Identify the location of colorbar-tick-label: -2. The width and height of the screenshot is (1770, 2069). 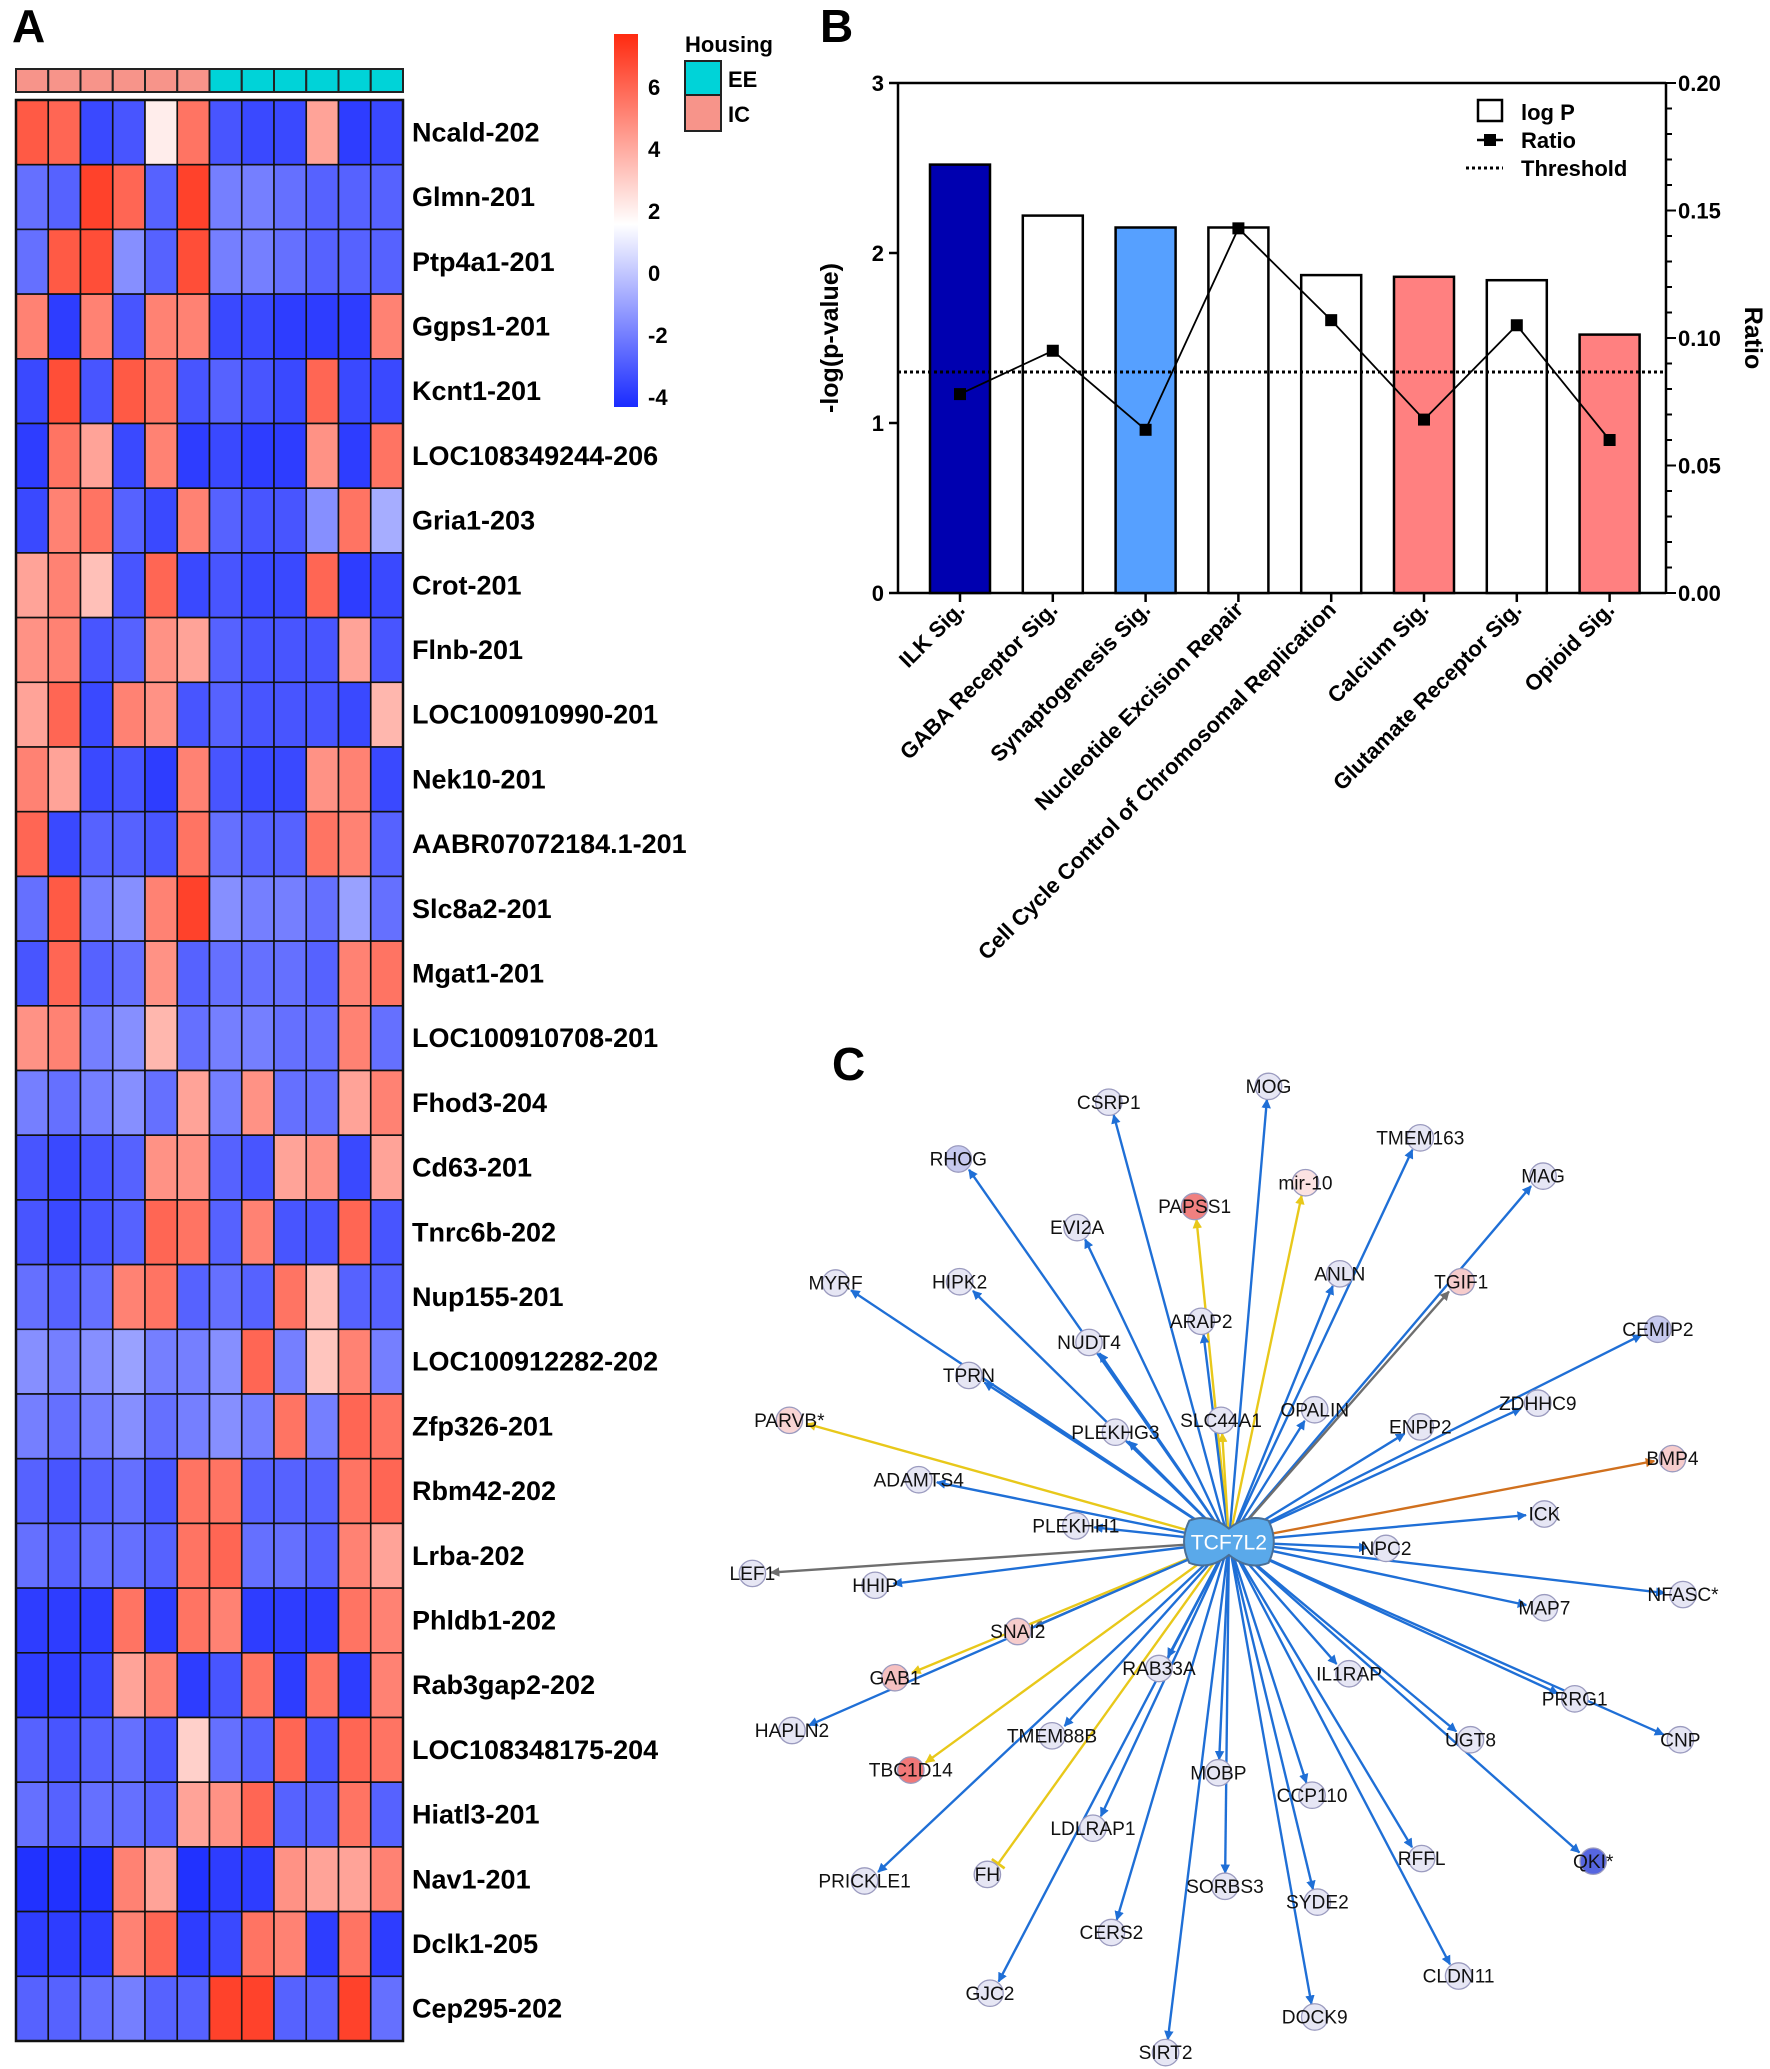
(658, 335).